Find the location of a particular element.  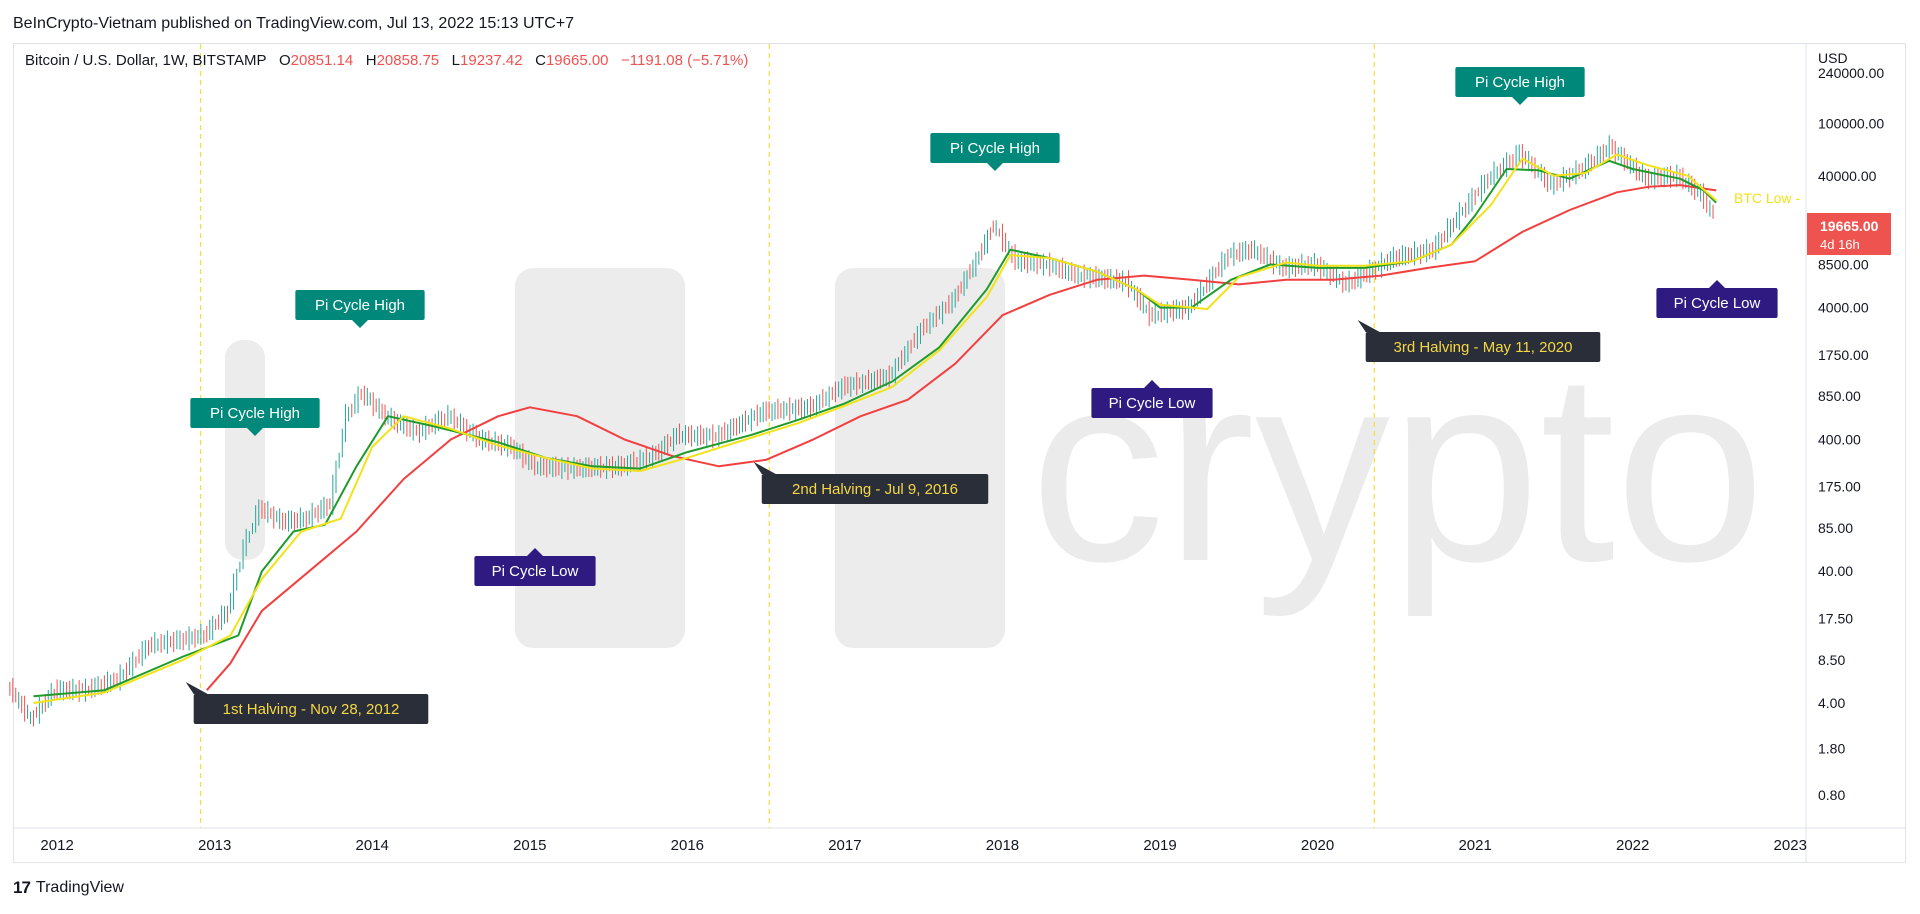

y-tick-label: 100000.00 is located at coordinates (1851, 123).